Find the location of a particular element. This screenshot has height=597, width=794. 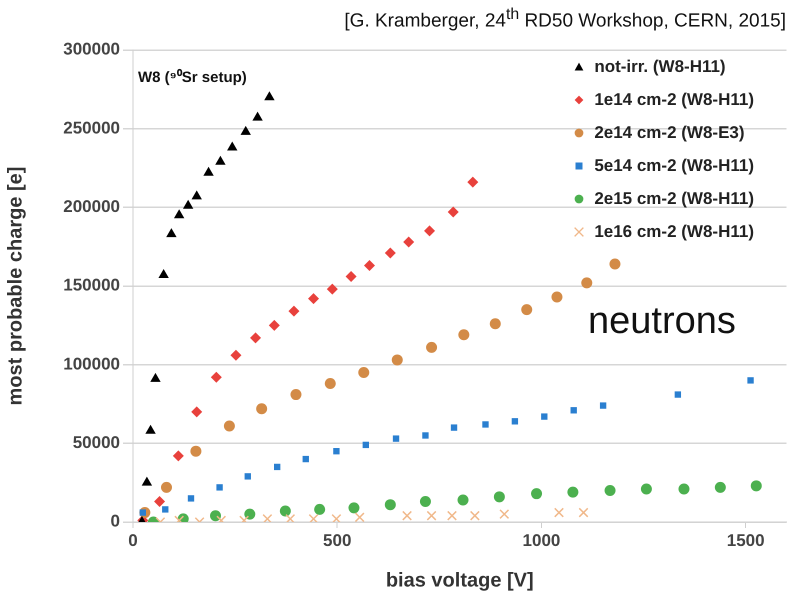

x-tick-label: 1500 is located at coordinates (745, 540).